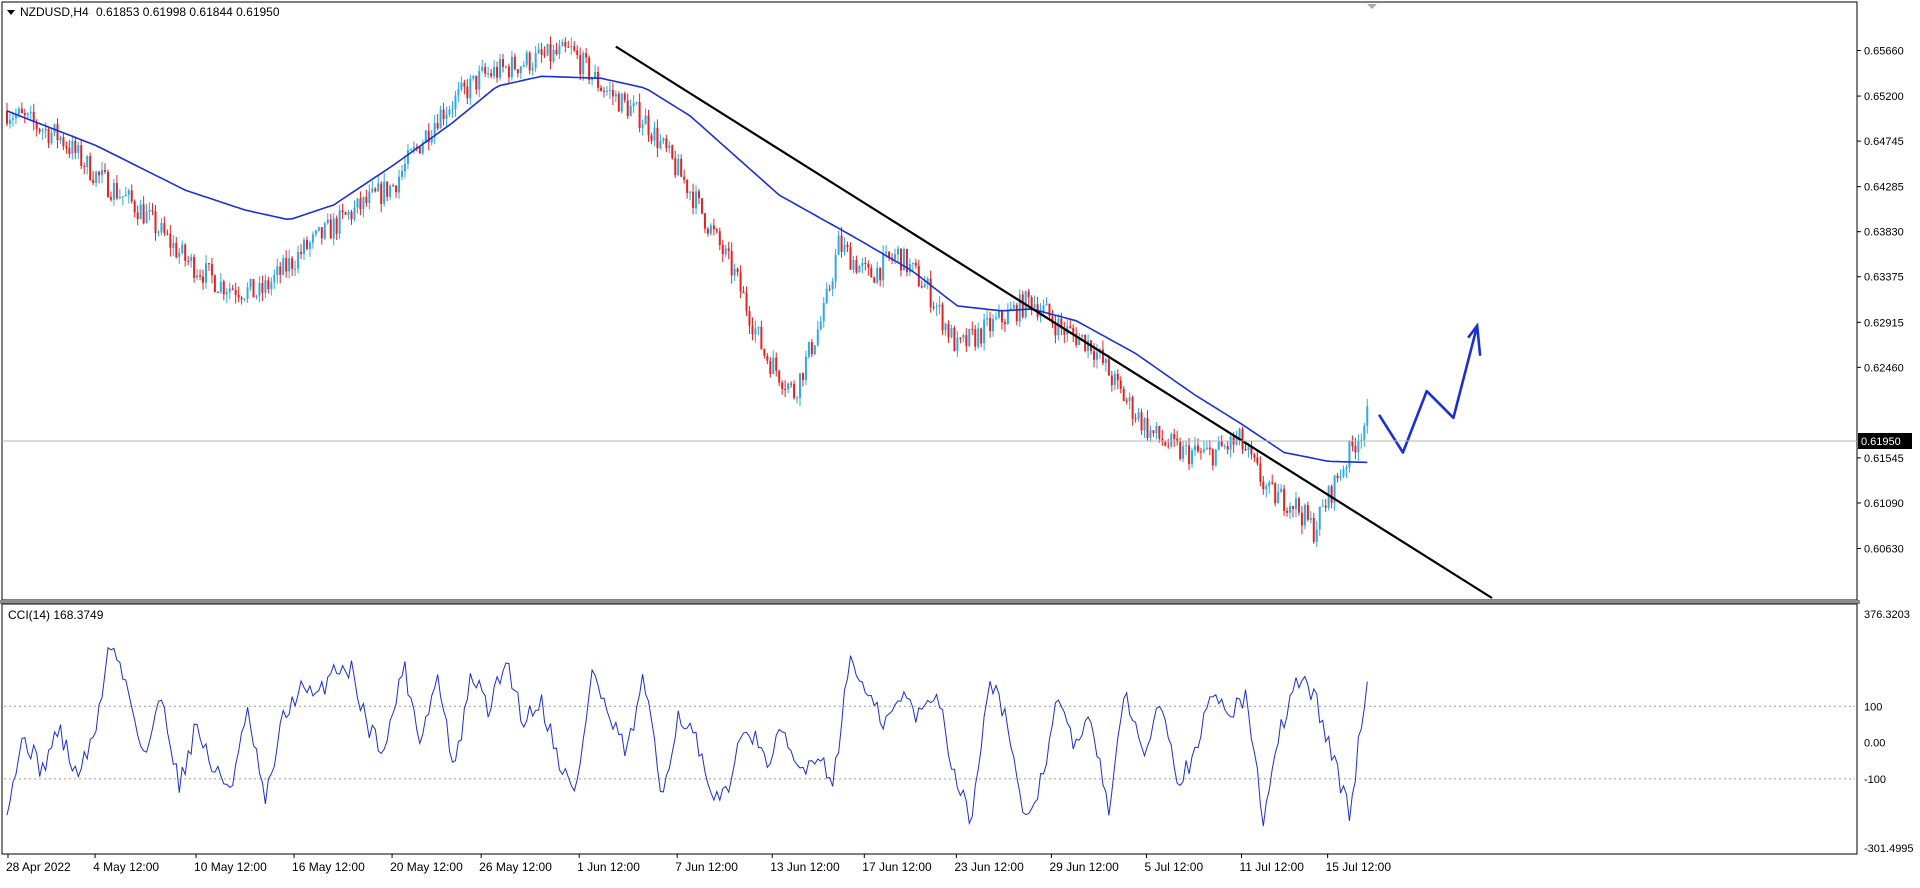  What do you see at coordinates (1884, 459) in the screenshot?
I see `price-tick-label: 0.61545` at bounding box center [1884, 459].